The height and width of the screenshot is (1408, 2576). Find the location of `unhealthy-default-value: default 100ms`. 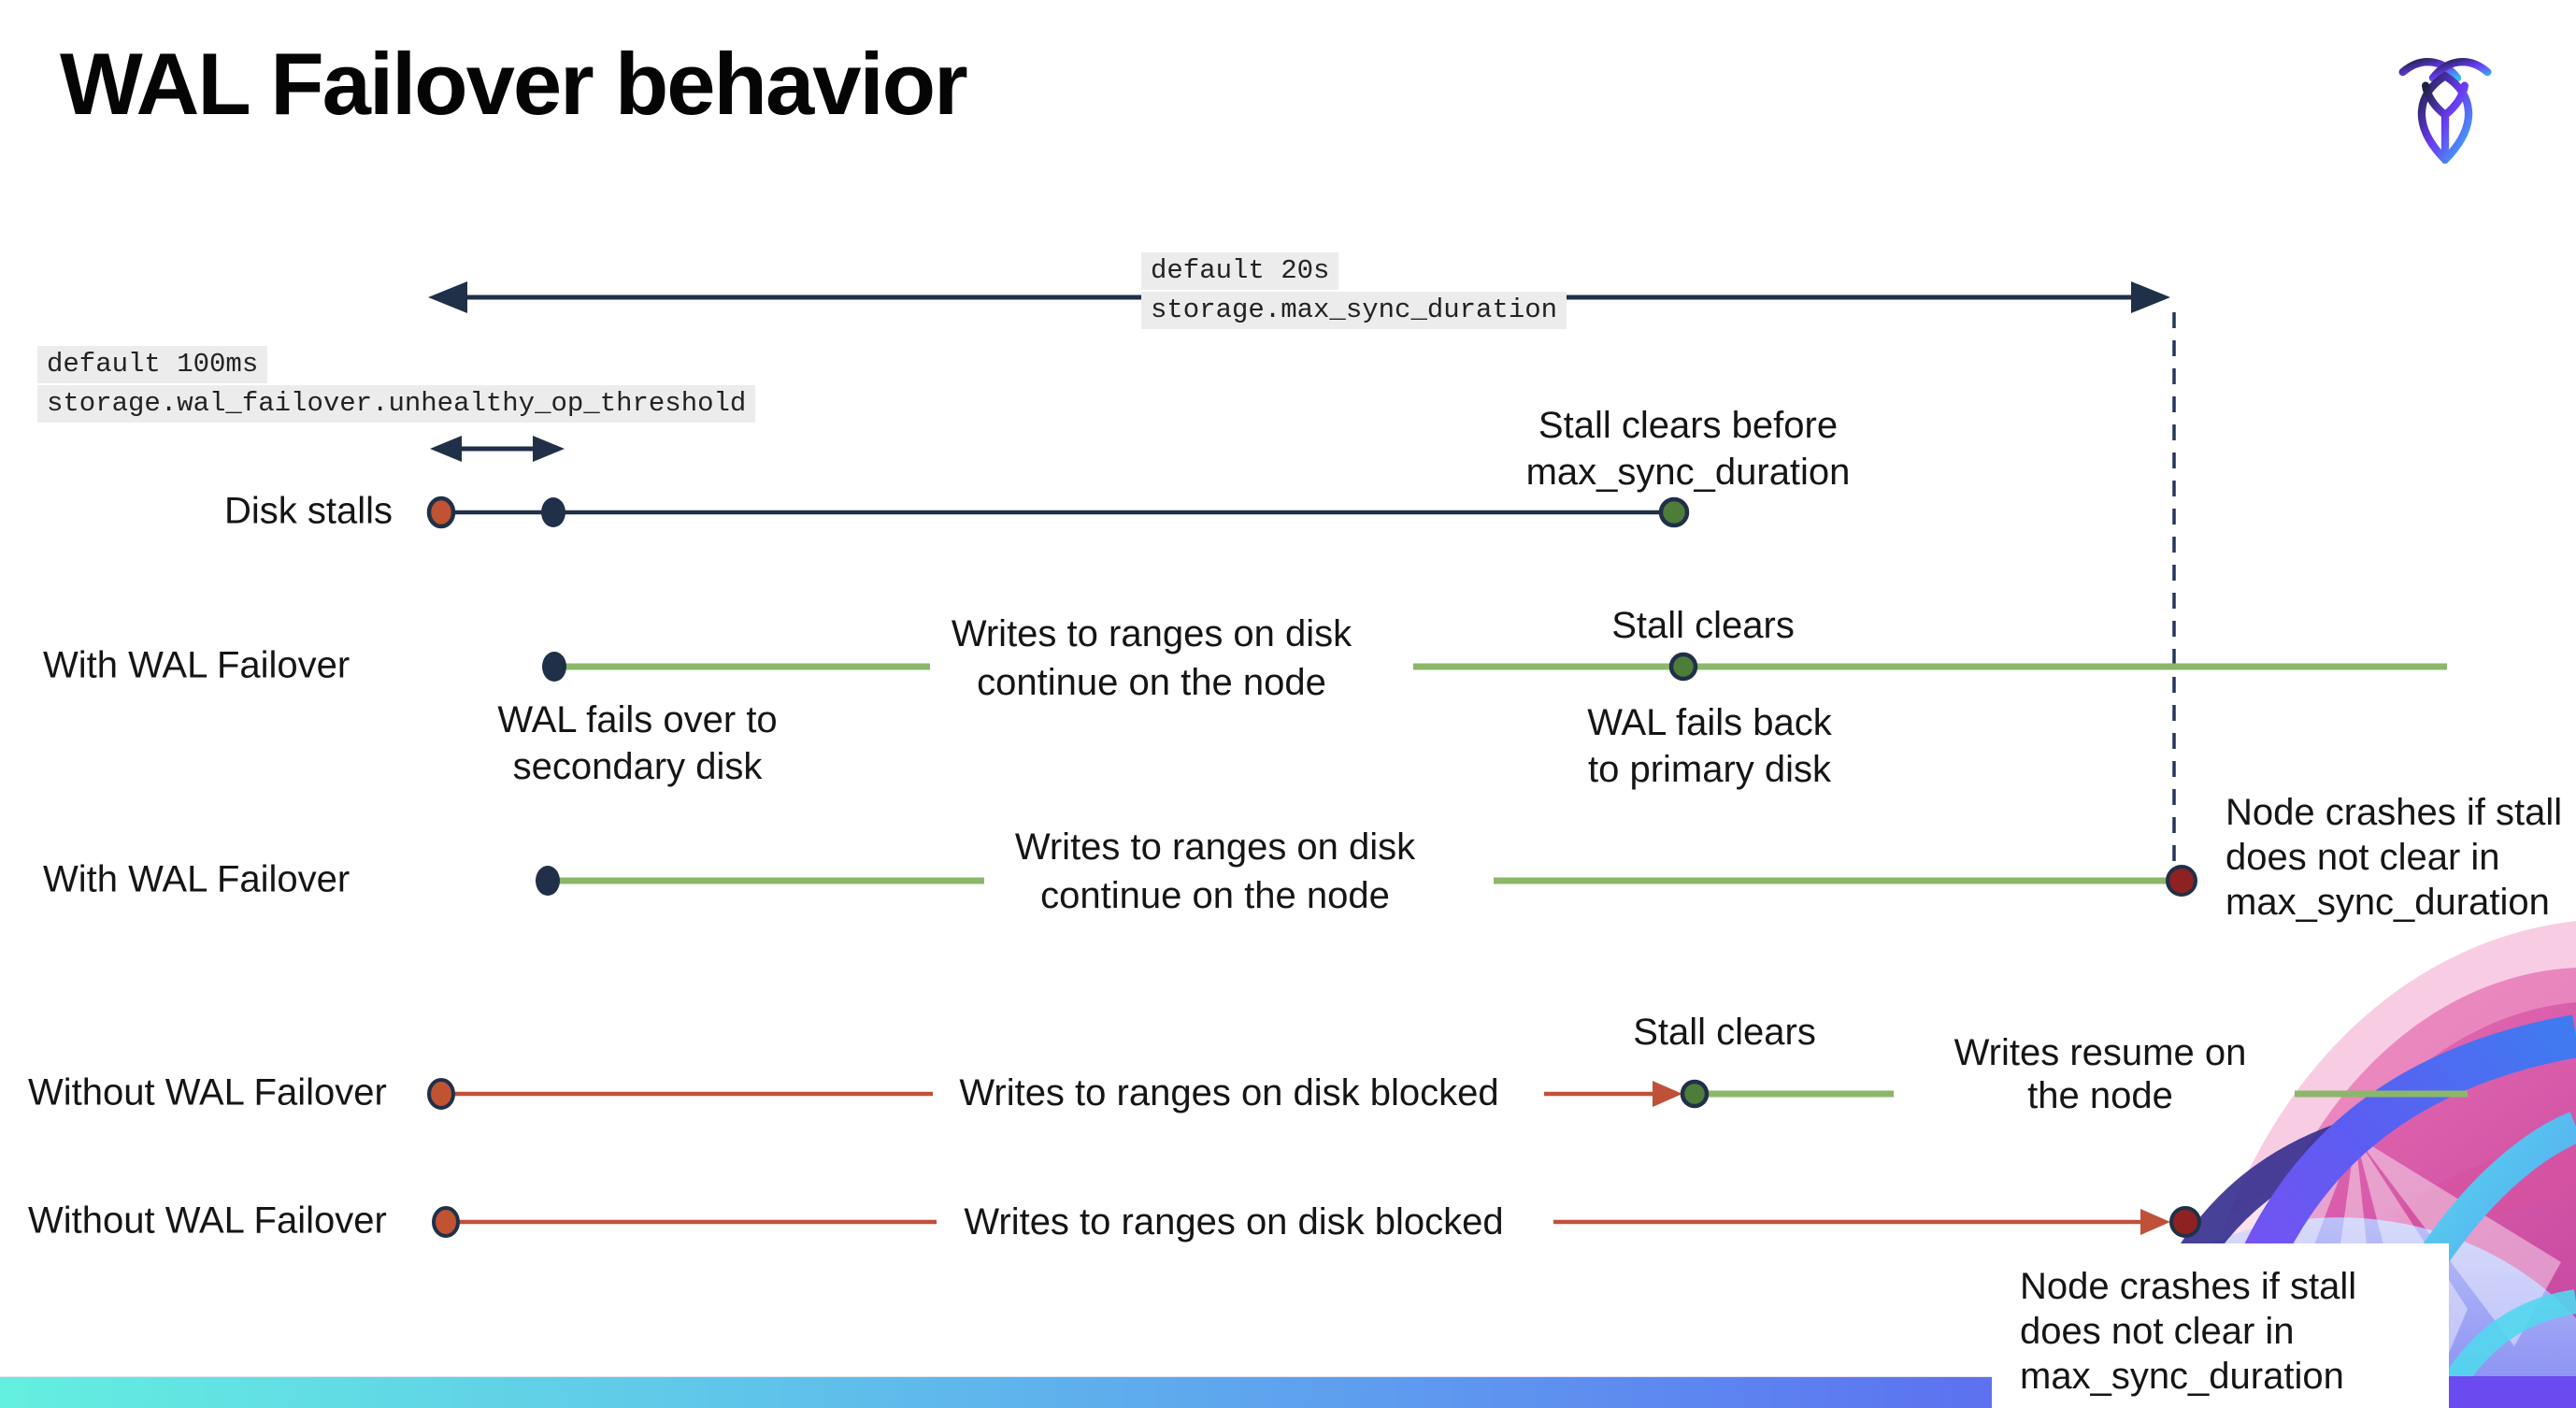

unhealthy-default-value: default 100ms is located at coordinates (152, 364).